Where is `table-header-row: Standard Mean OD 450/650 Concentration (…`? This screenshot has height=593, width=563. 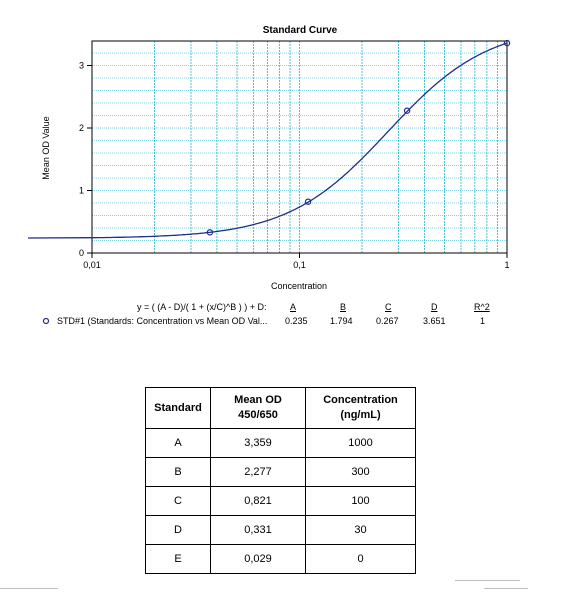
table-header-row: Standard Mean OD 450/650 Concentration (… is located at coordinates (280, 408).